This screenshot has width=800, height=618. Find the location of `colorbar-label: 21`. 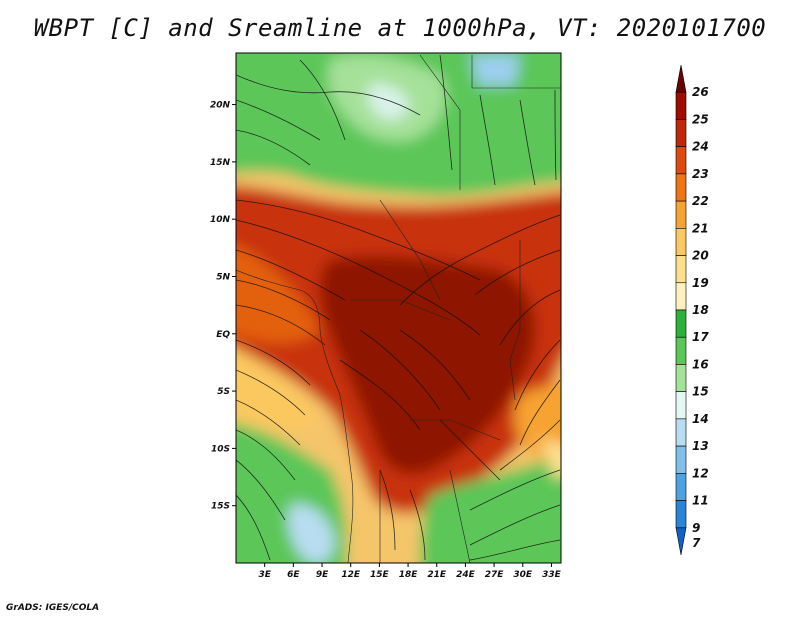

colorbar-label: 21 is located at coordinates (700, 228).